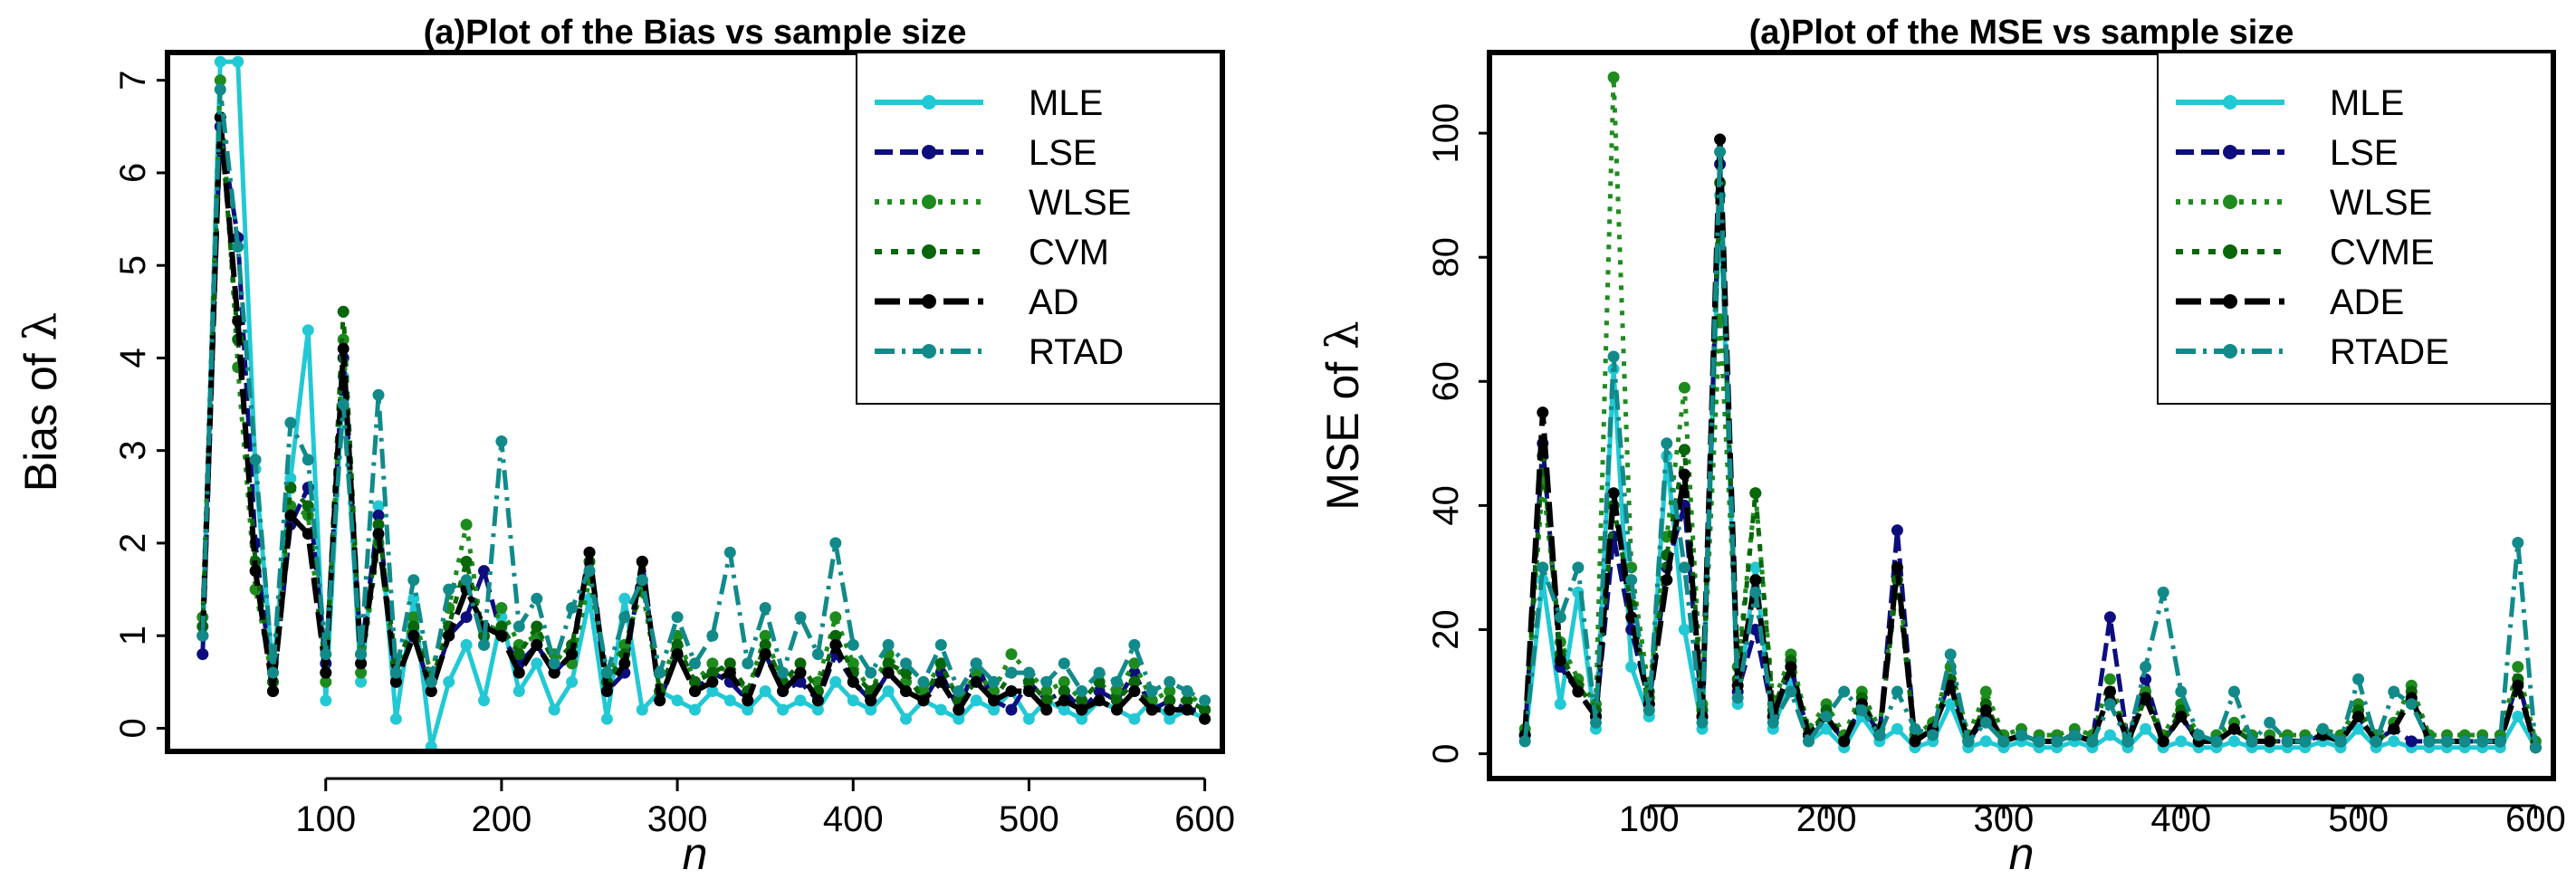 The width and height of the screenshot is (2576, 889). Describe the element at coordinates (853, 819) in the screenshot. I see `x-tick-label: 400` at that location.